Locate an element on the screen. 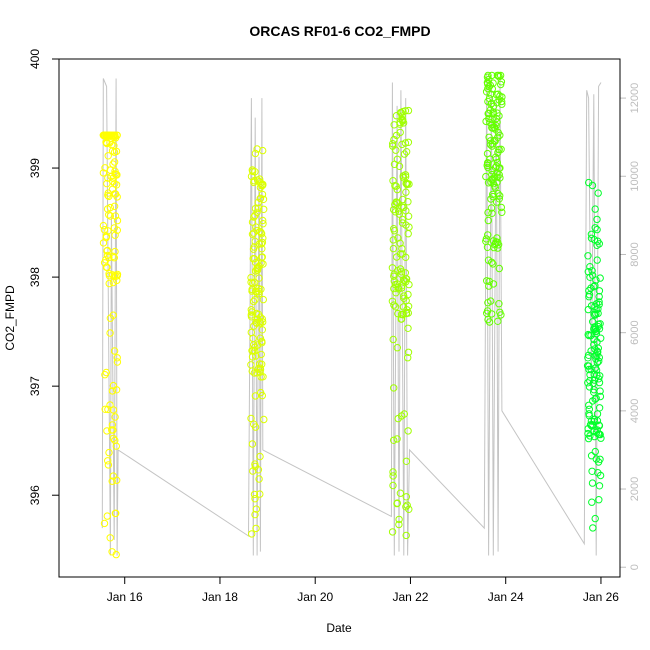  right-y-tick-label: 10000 is located at coordinates (635, 176).